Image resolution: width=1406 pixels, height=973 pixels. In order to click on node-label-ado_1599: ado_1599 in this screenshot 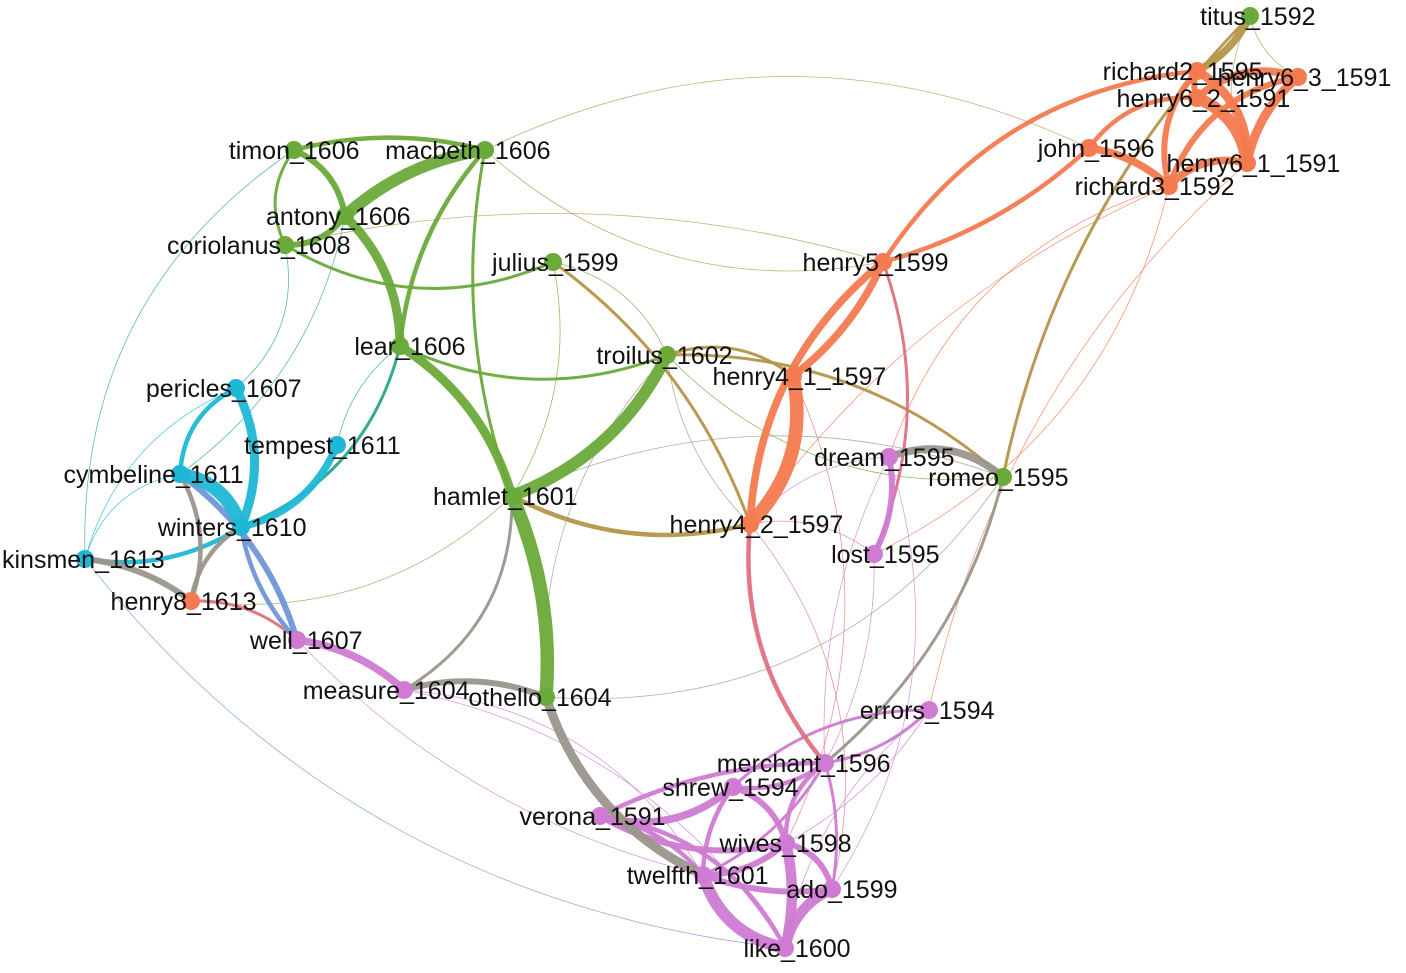, I will do `click(841, 890)`.